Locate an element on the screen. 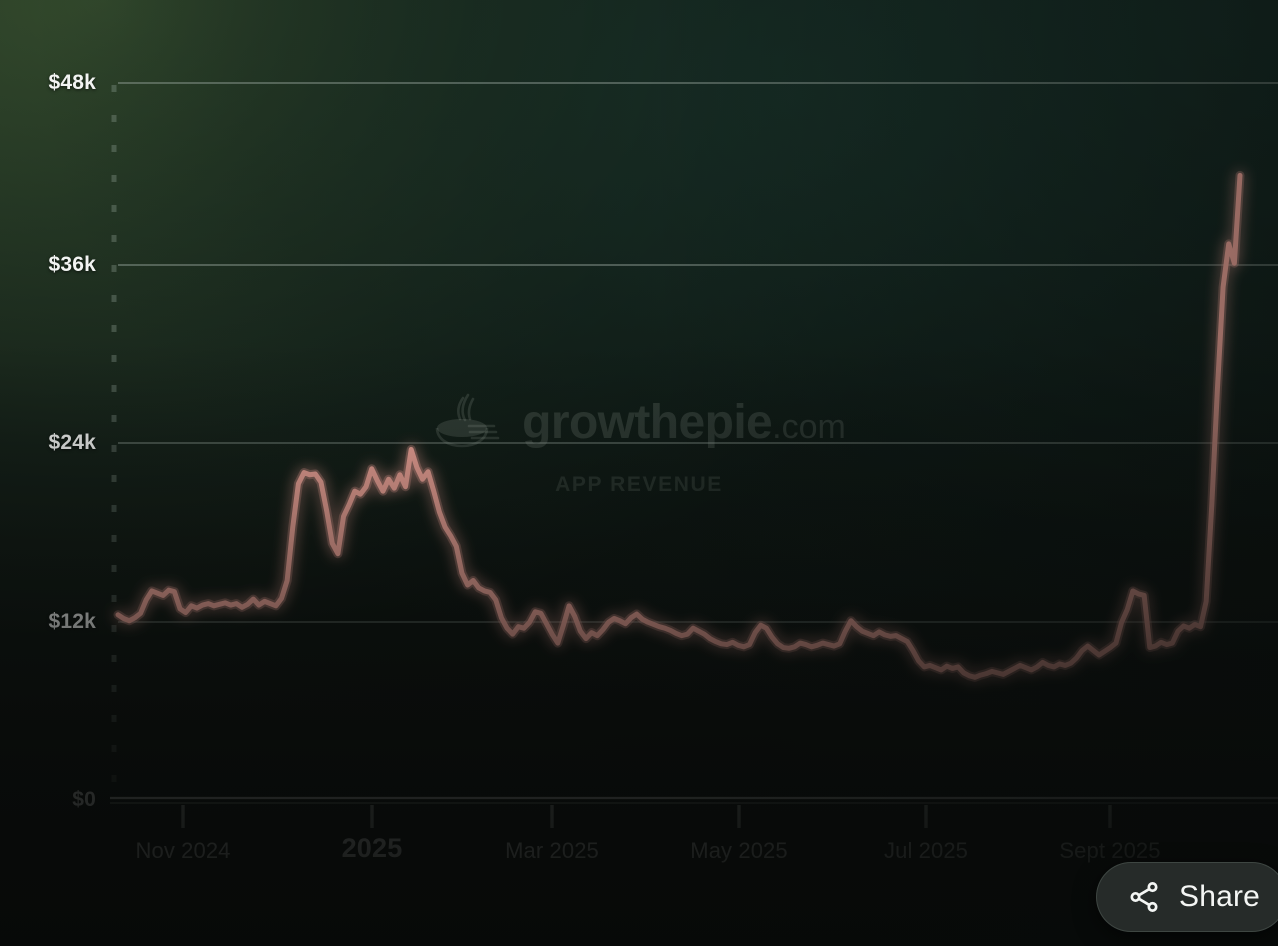 This screenshot has height=946, width=1278. share-button-label: Share is located at coordinates (1220, 896).